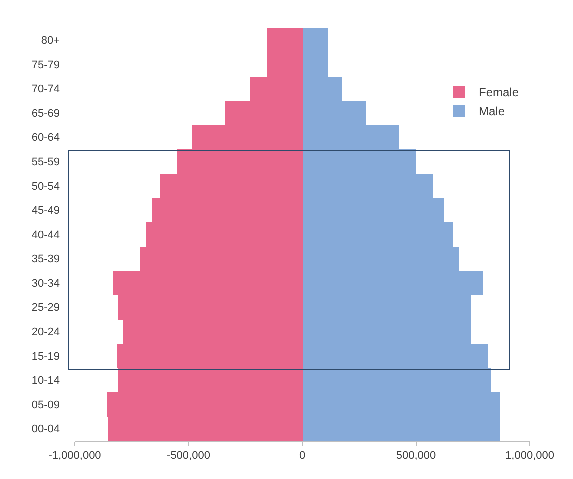 This screenshot has height=479, width=573. What do you see at coordinates (46, 381) in the screenshot?
I see `y-tick-label: 10-14` at bounding box center [46, 381].